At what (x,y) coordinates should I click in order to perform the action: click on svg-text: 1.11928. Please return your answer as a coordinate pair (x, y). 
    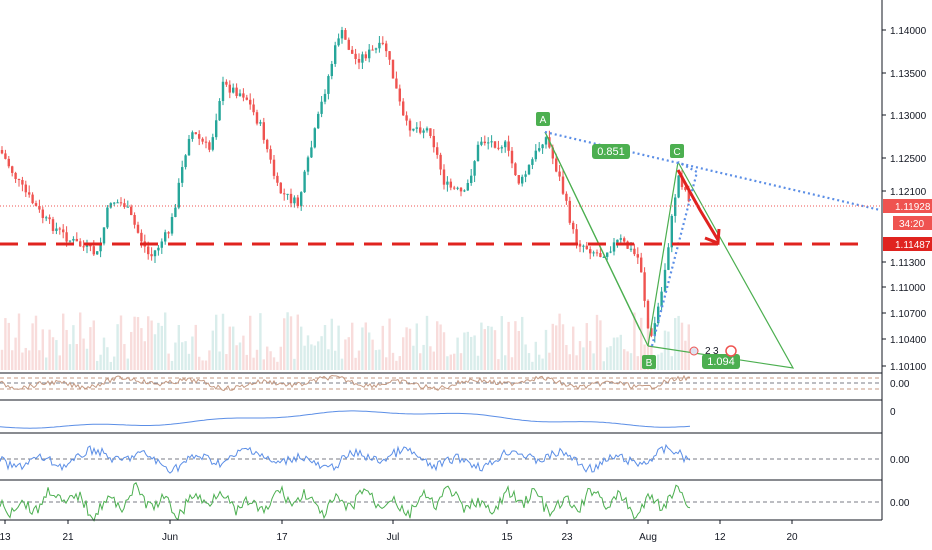
    Looking at the image, I should click on (913, 207).